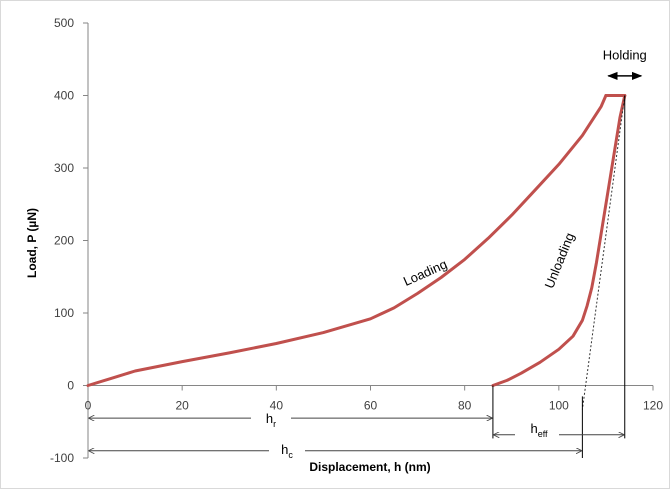 This screenshot has width=672, height=491. I want to click on holding-label: Holding, so click(625, 54).